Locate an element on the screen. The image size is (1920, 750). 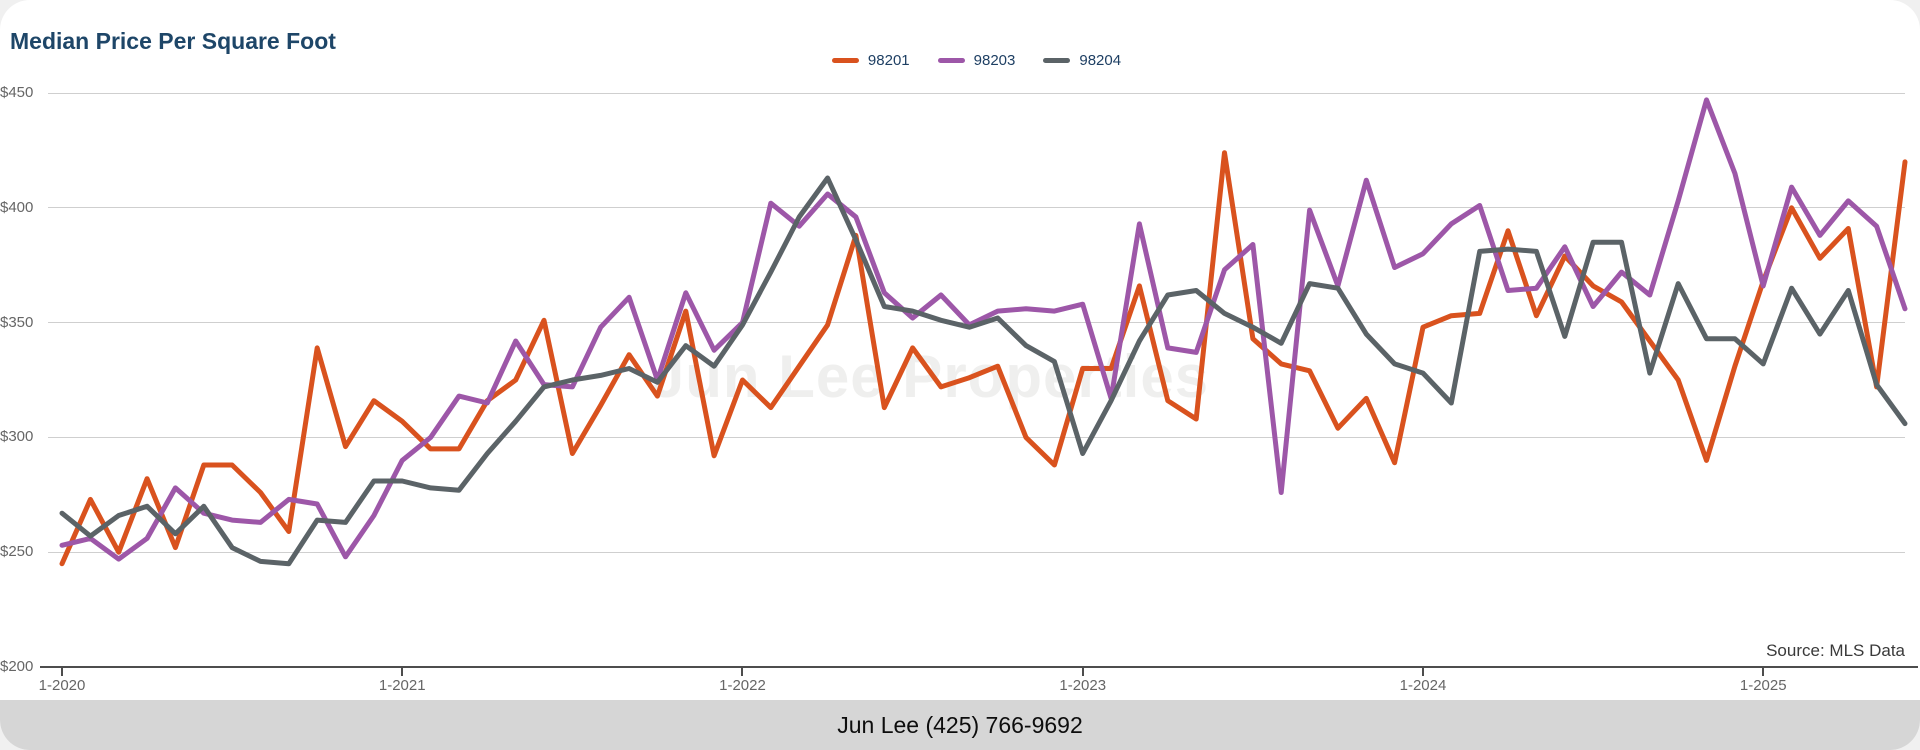
footer-bar: Jun Lee (425) 766-9692 is located at coordinates (960, 725).